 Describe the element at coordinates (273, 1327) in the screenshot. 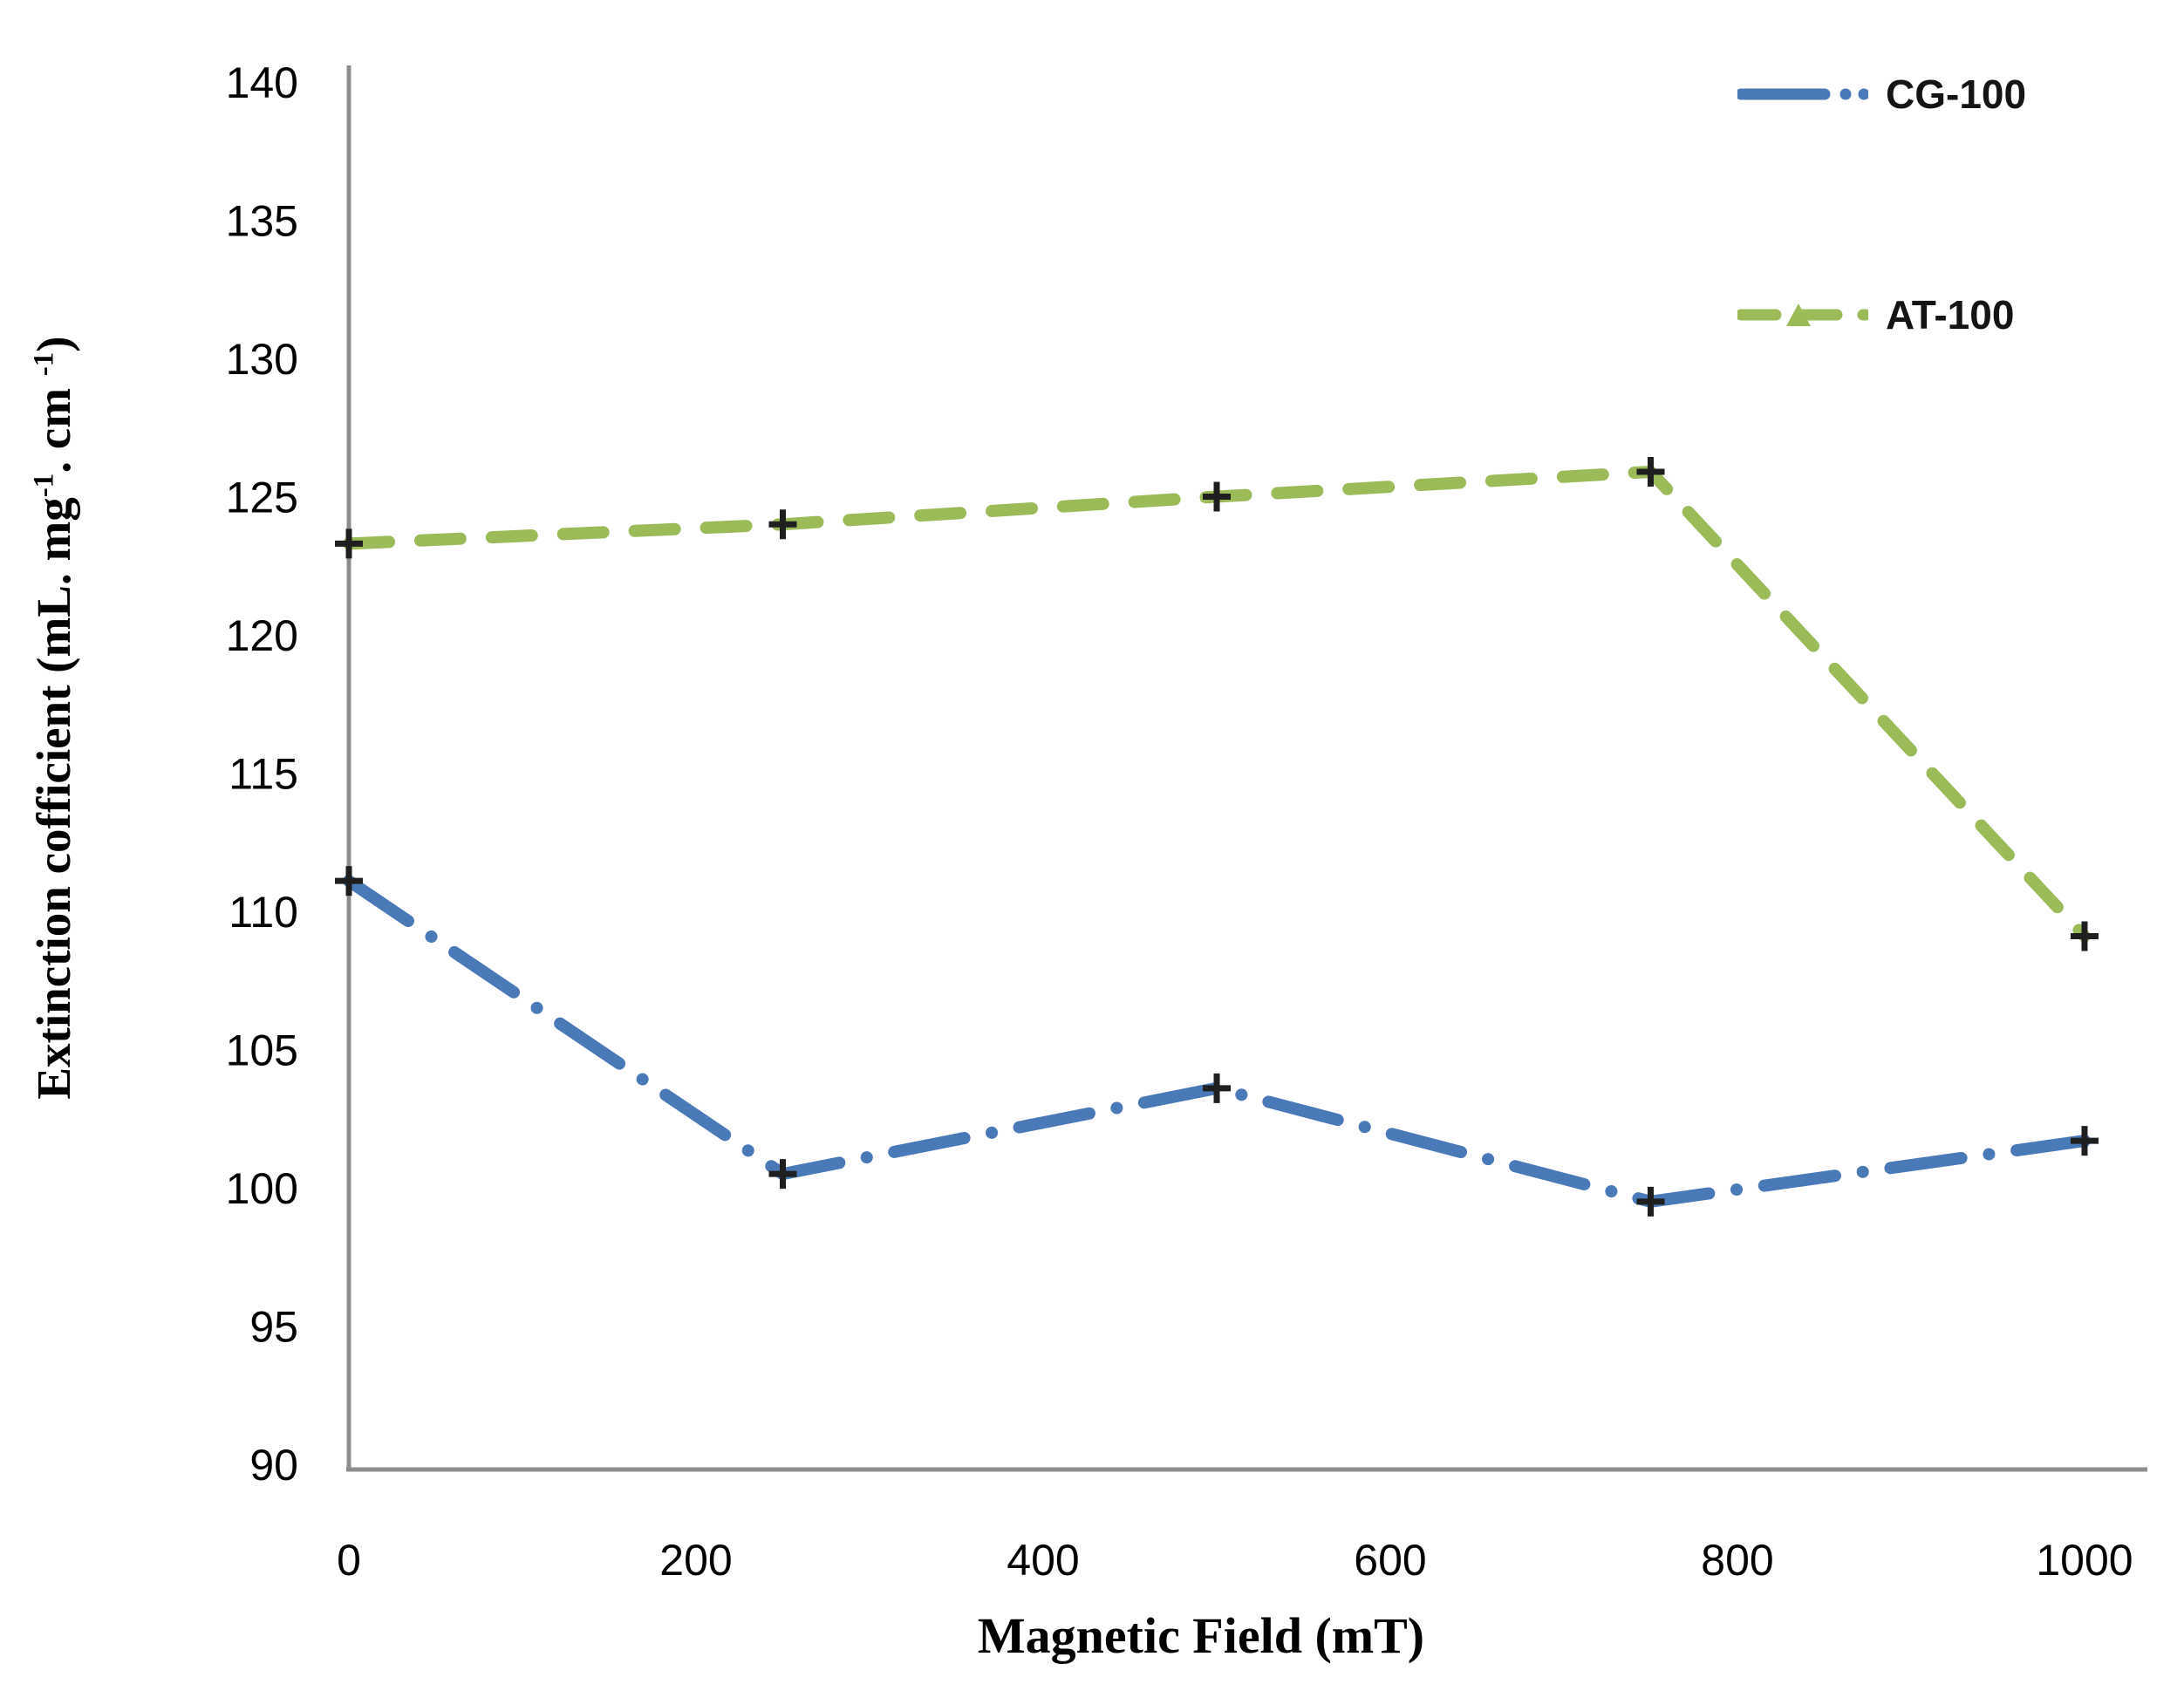

I see `y-tick-label: 95` at that location.